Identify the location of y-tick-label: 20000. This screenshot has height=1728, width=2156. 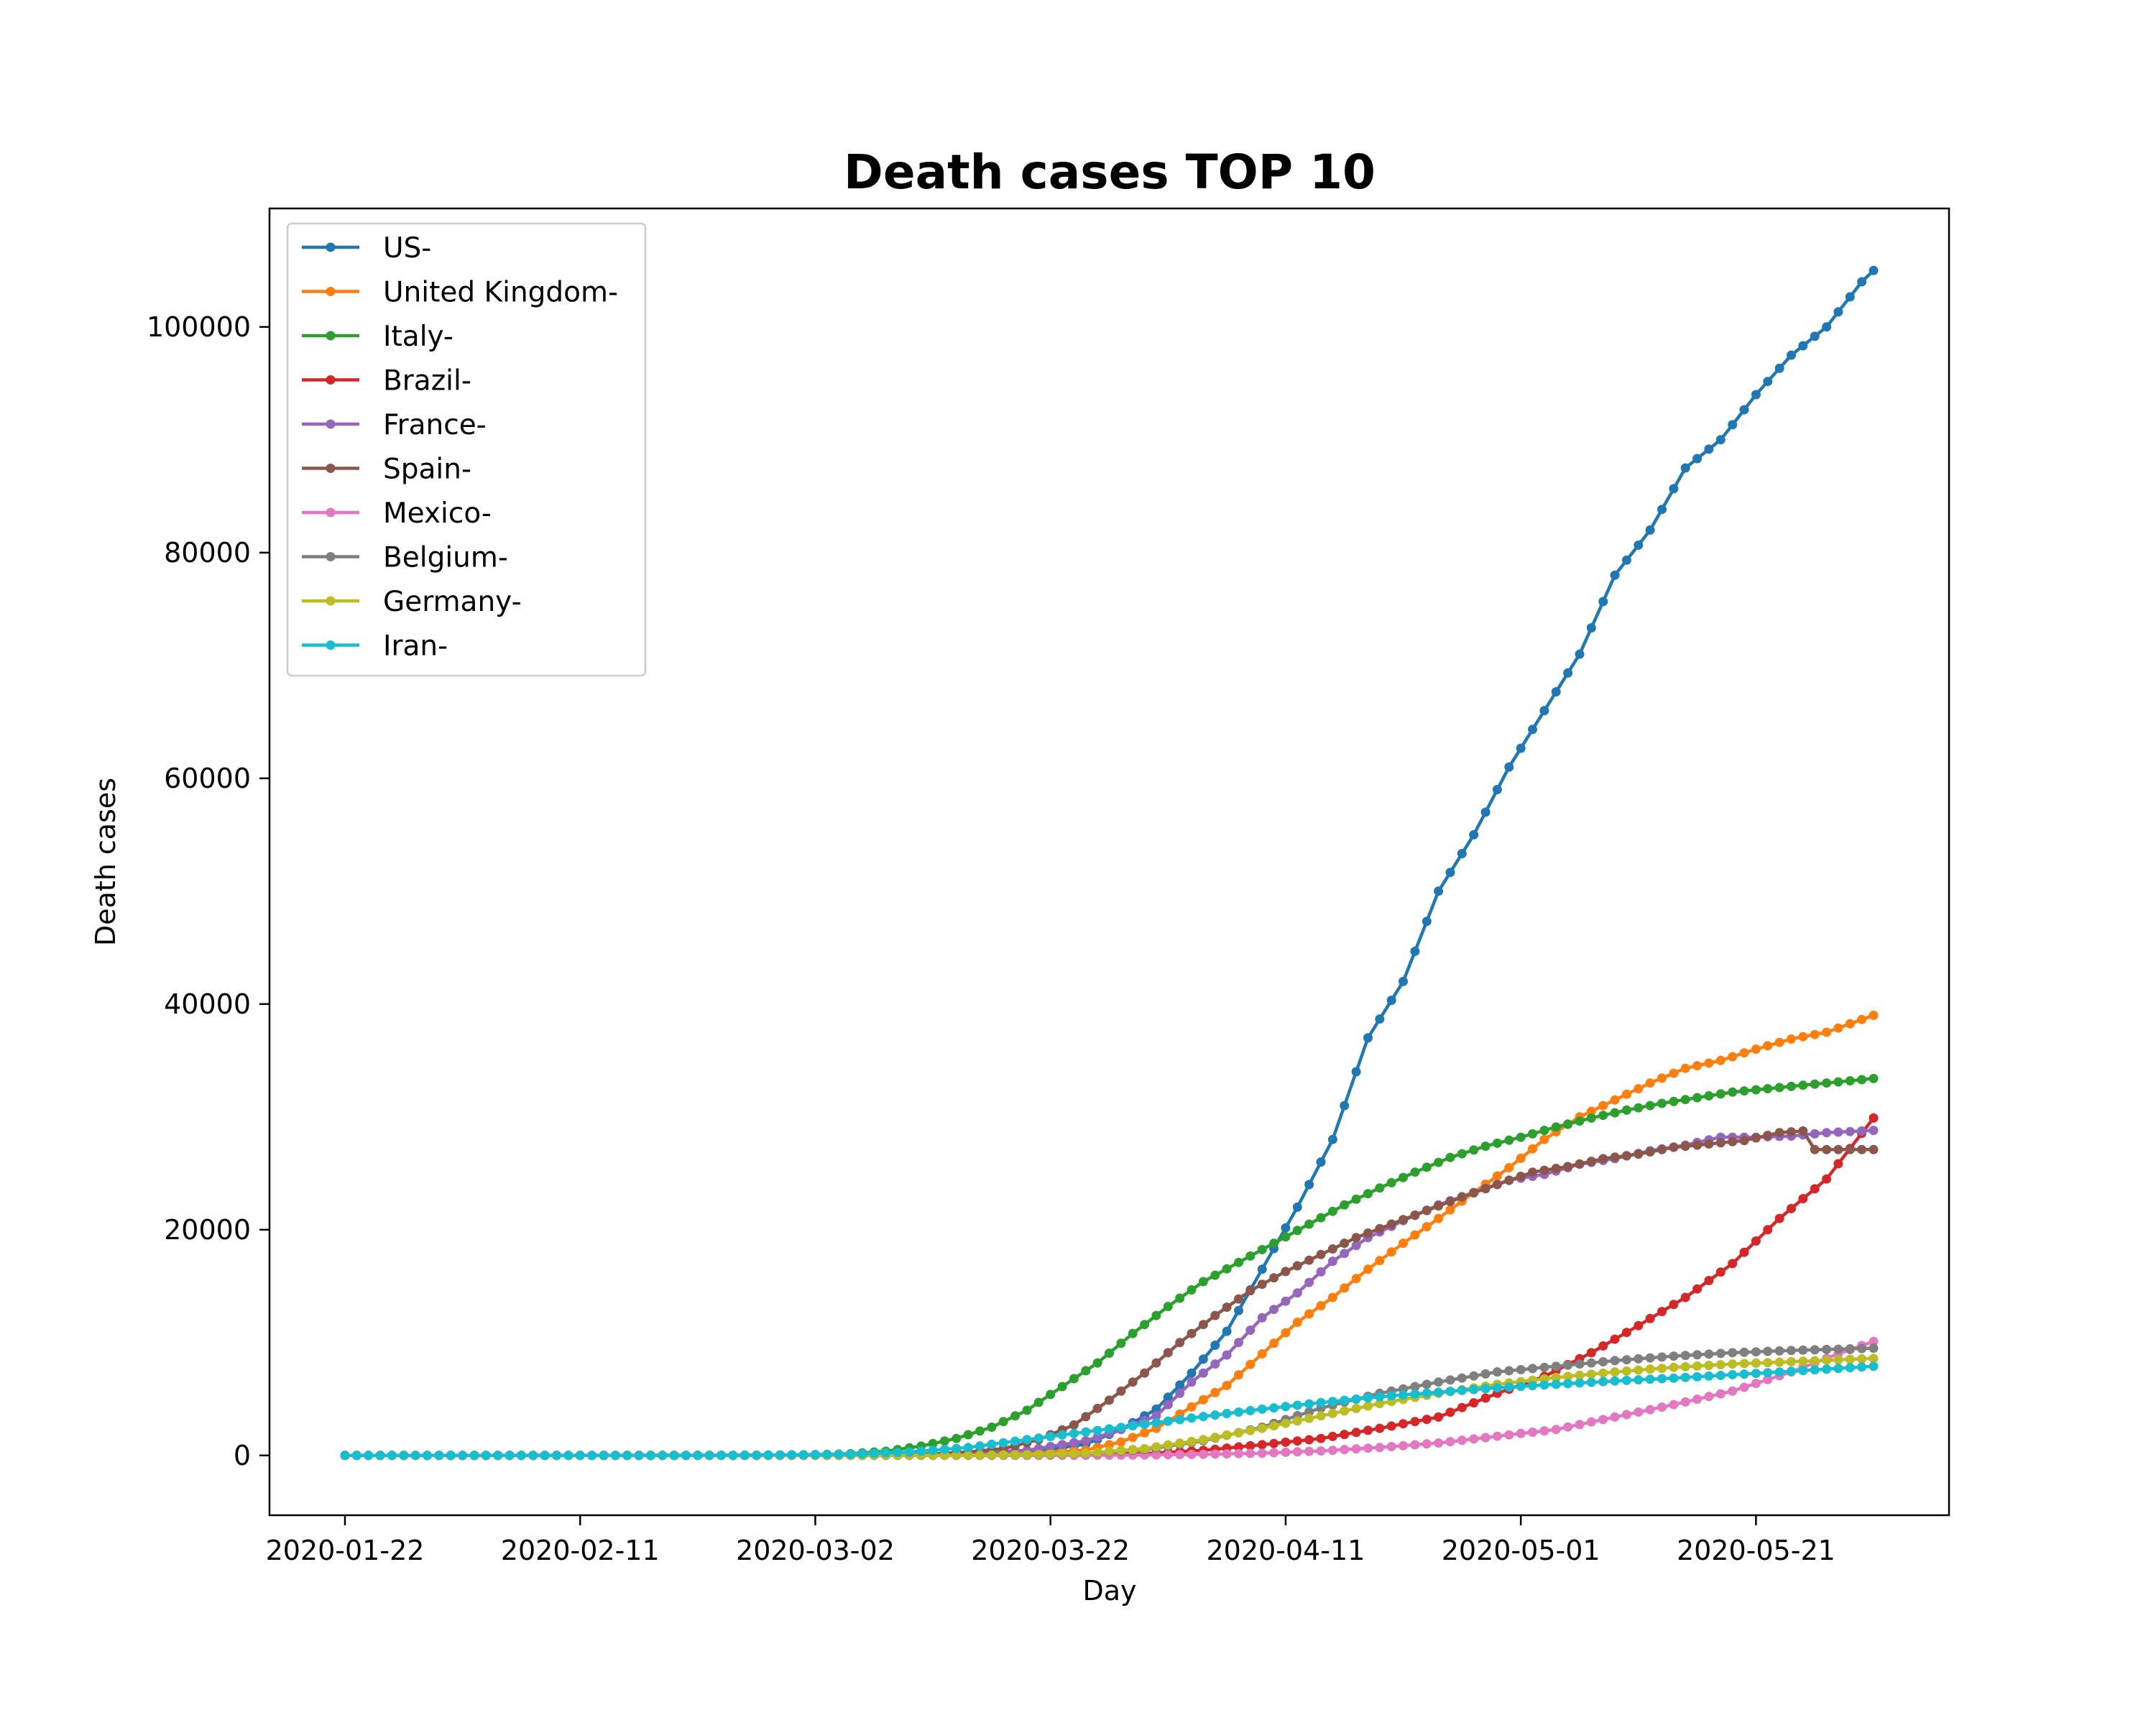
(208, 1230).